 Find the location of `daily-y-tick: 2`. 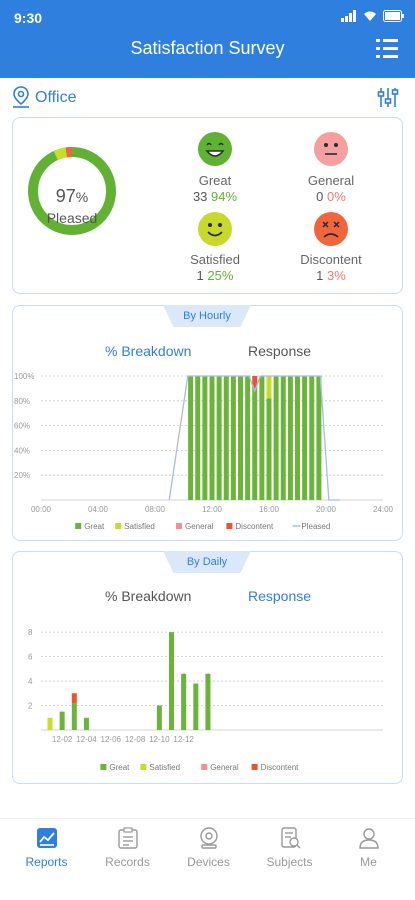

daily-y-tick: 2 is located at coordinates (30, 706).